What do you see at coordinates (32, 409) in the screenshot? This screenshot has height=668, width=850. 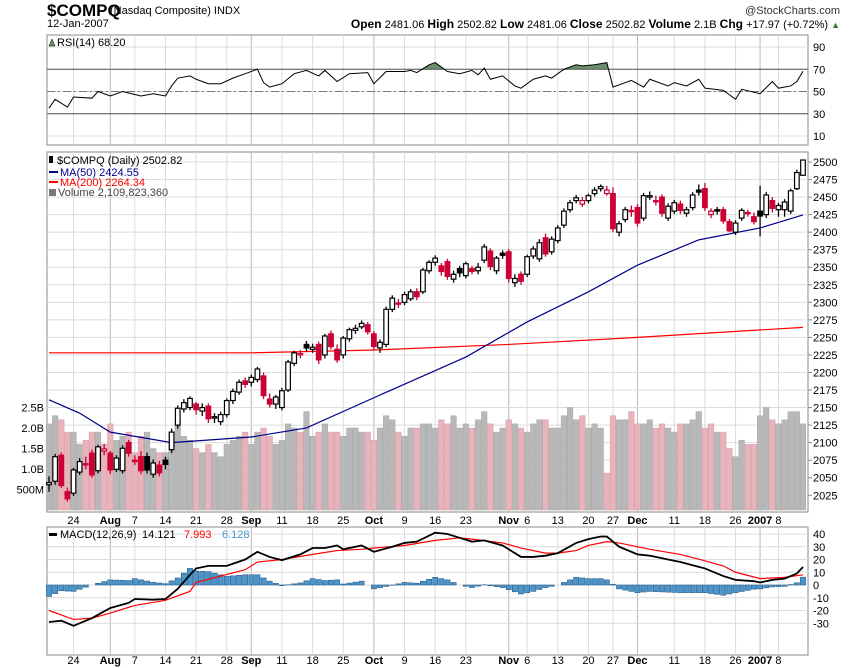 I see `volume-tick-label: 2.5B` at bounding box center [32, 409].